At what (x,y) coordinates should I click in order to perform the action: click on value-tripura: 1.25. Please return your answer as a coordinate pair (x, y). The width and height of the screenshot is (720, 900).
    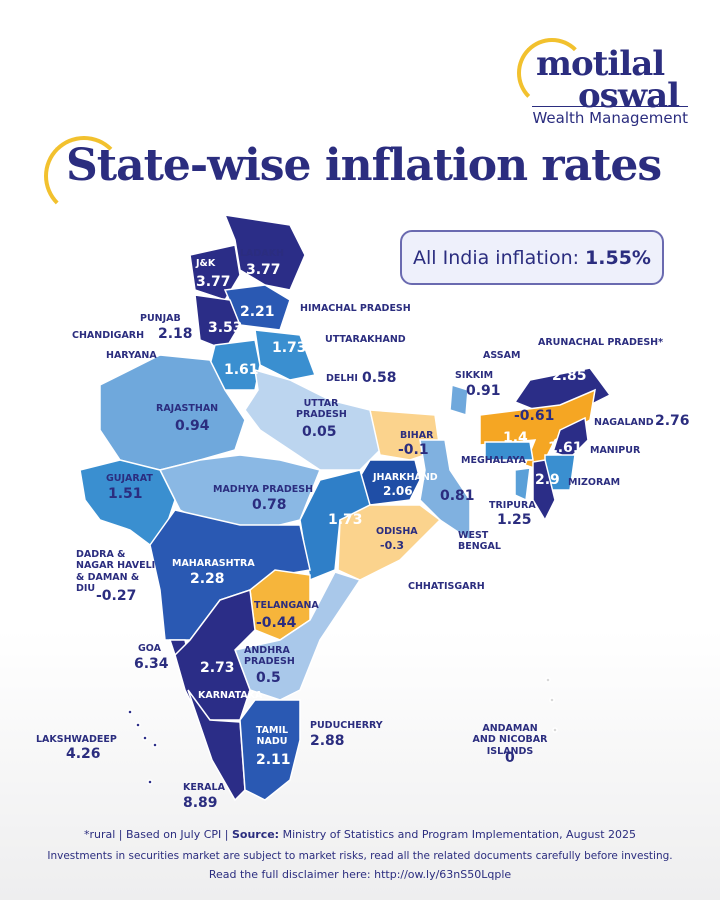
    Looking at the image, I should click on (514, 520).